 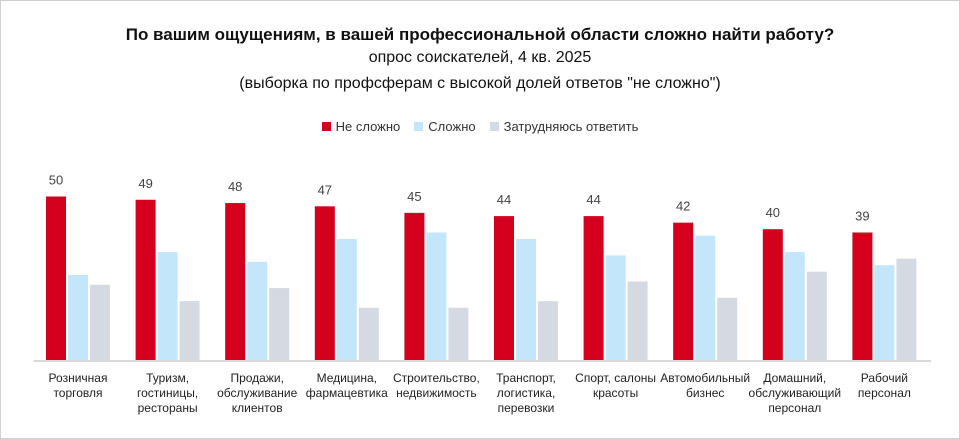 I want to click on legend-item: Сложно, so click(x=445, y=126).